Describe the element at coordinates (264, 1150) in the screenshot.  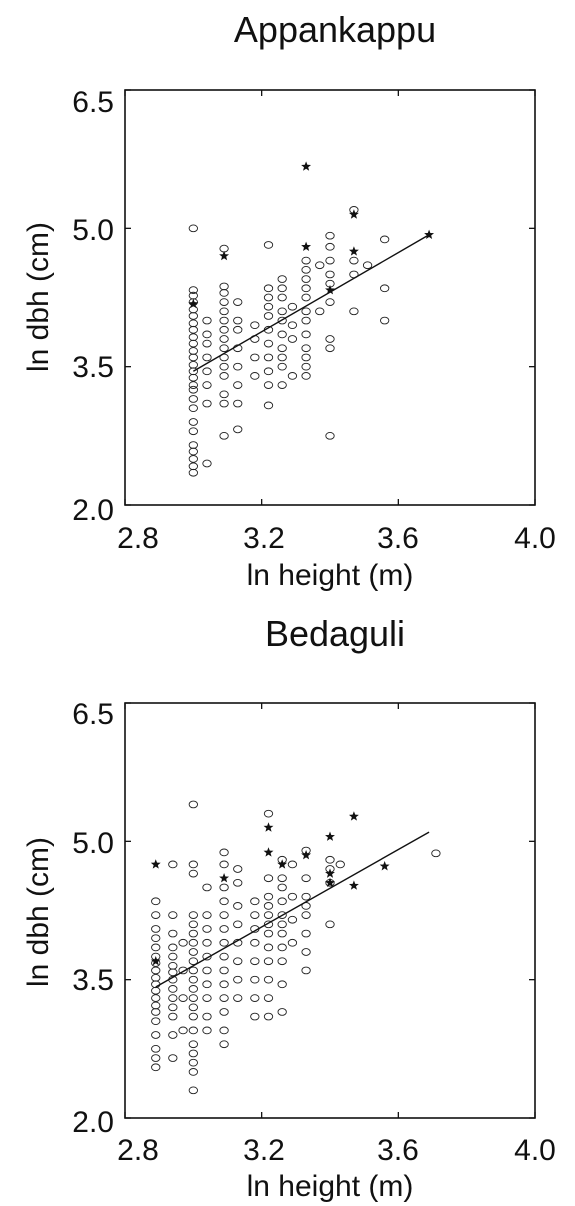
I see `x-tick-label: 3.2` at that location.